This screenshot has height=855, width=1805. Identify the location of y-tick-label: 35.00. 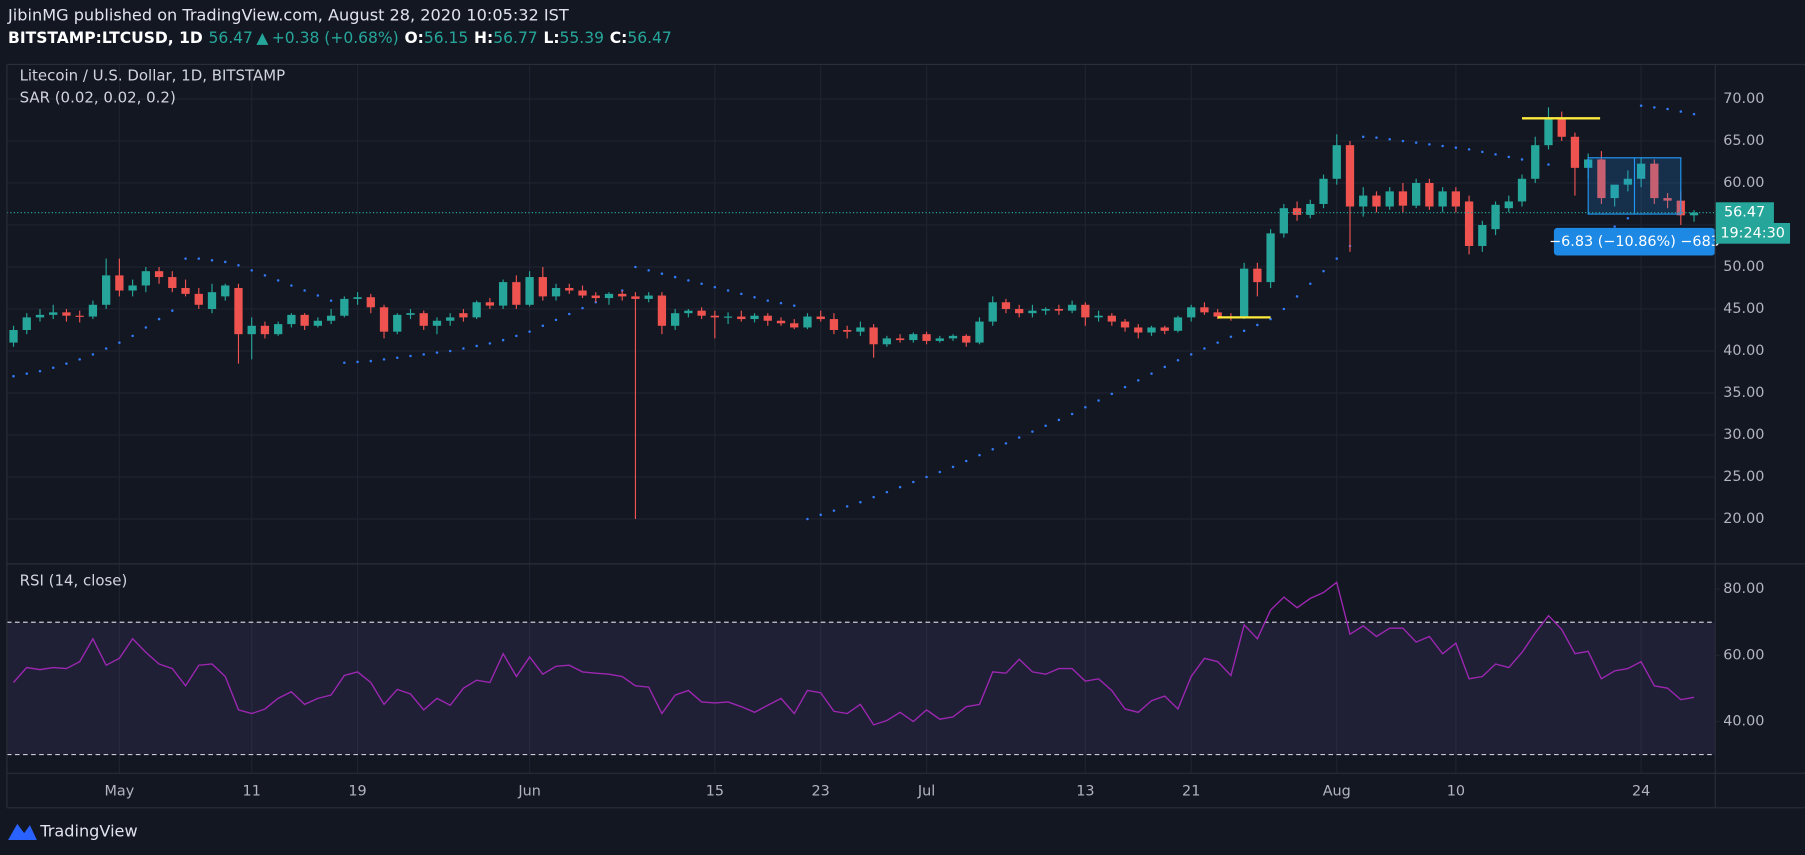
(1743, 393).